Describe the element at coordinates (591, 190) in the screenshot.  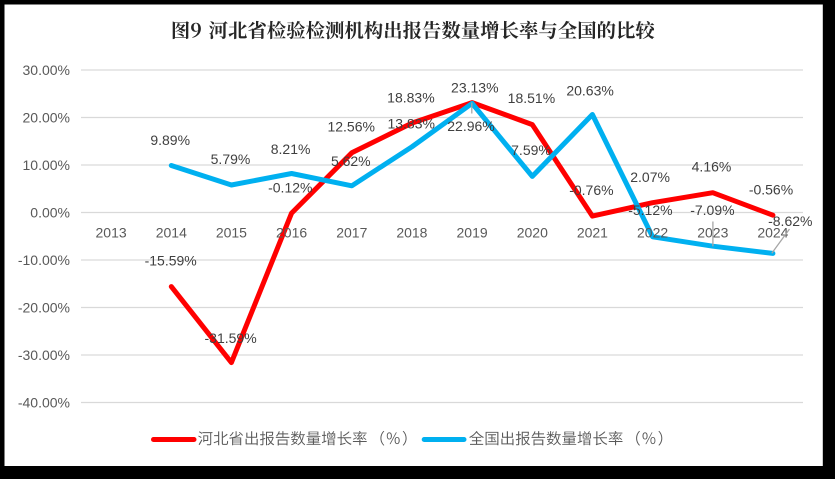
I see `svg-text: -0.76%` at that location.